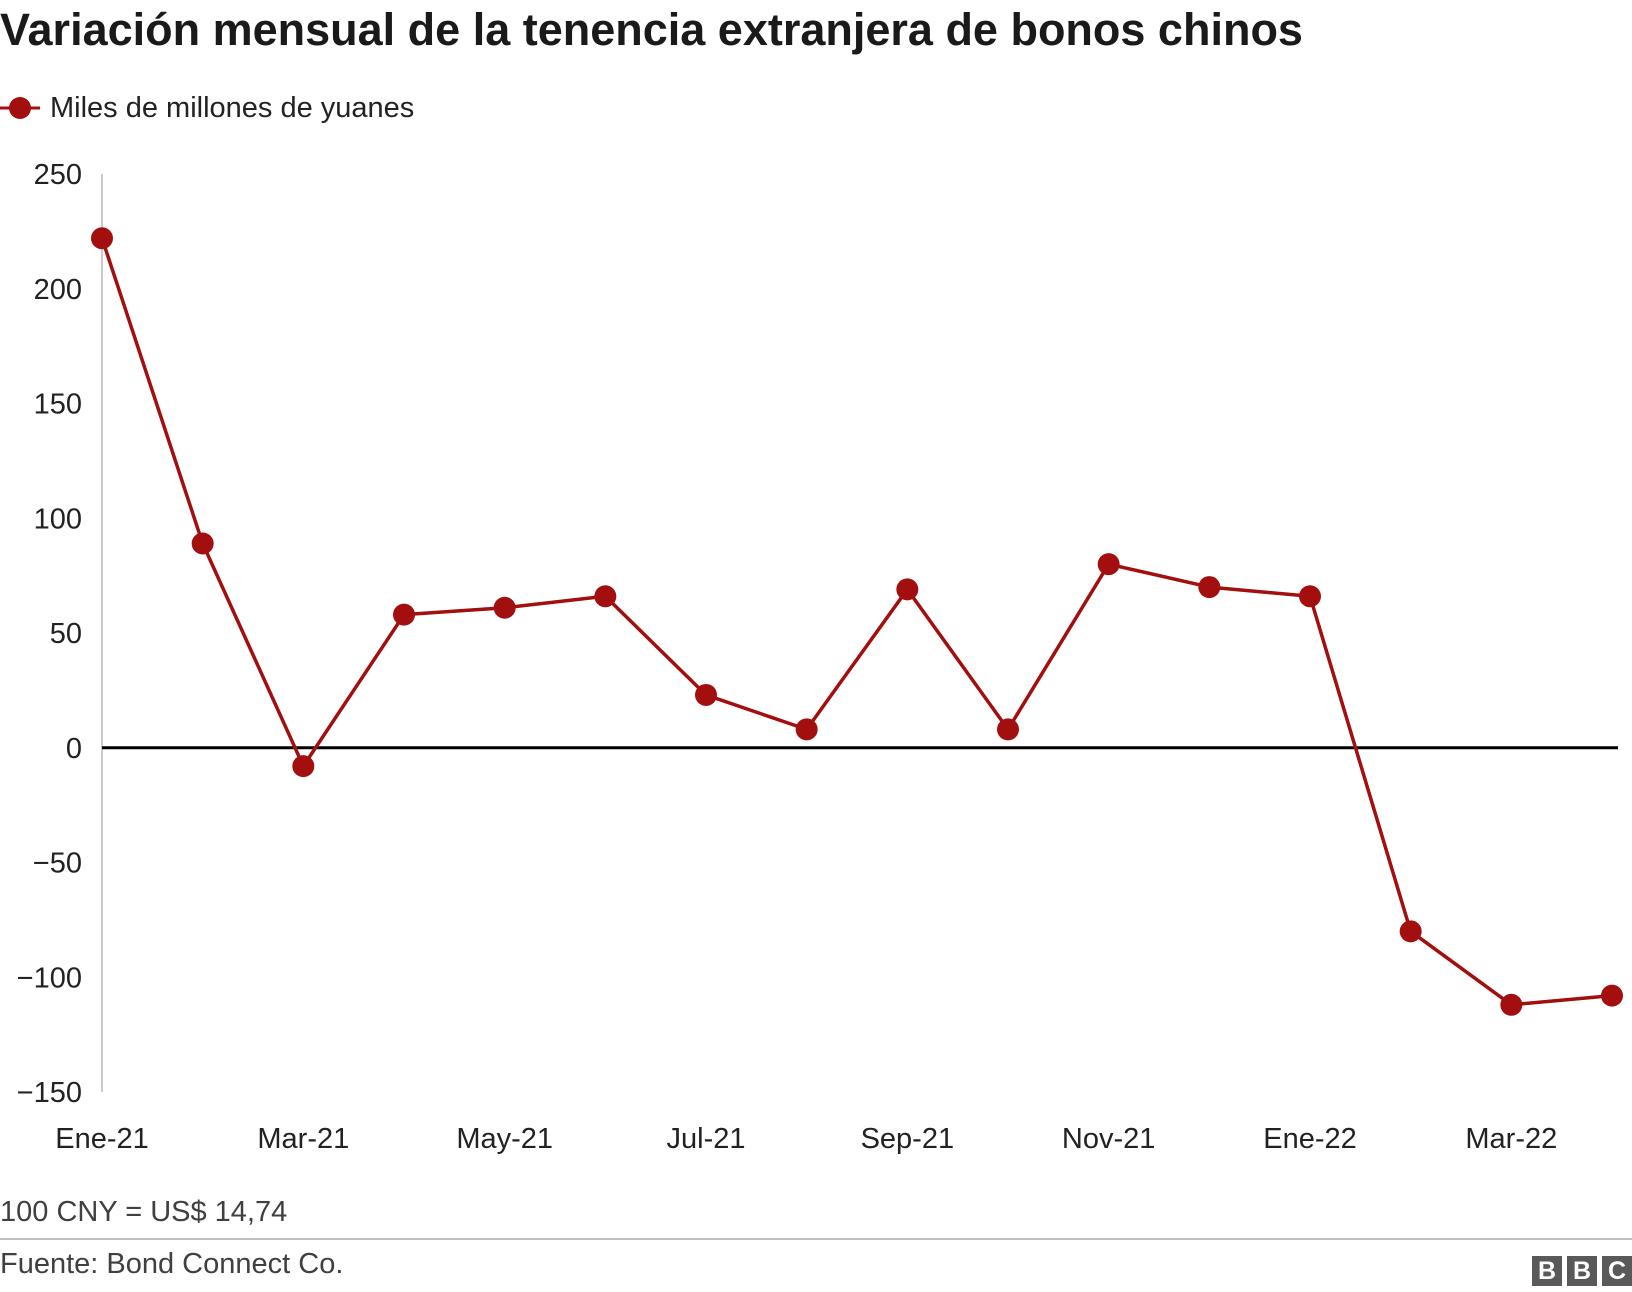 Image resolution: width=1632 pixels, height=1292 pixels. What do you see at coordinates (74, 749) in the screenshot?
I see `y-tick-label: 0` at bounding box center [74, 749].